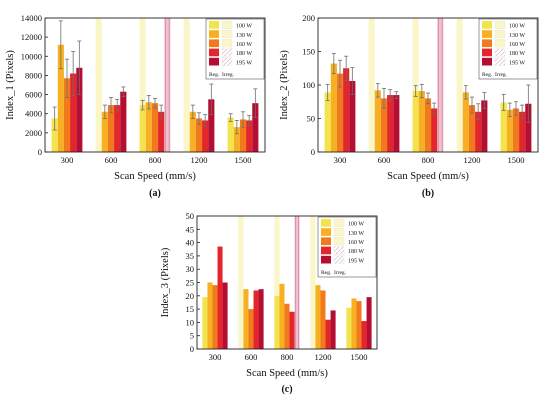  I want to click on y-tick-label: 4000, so click(33, 114).